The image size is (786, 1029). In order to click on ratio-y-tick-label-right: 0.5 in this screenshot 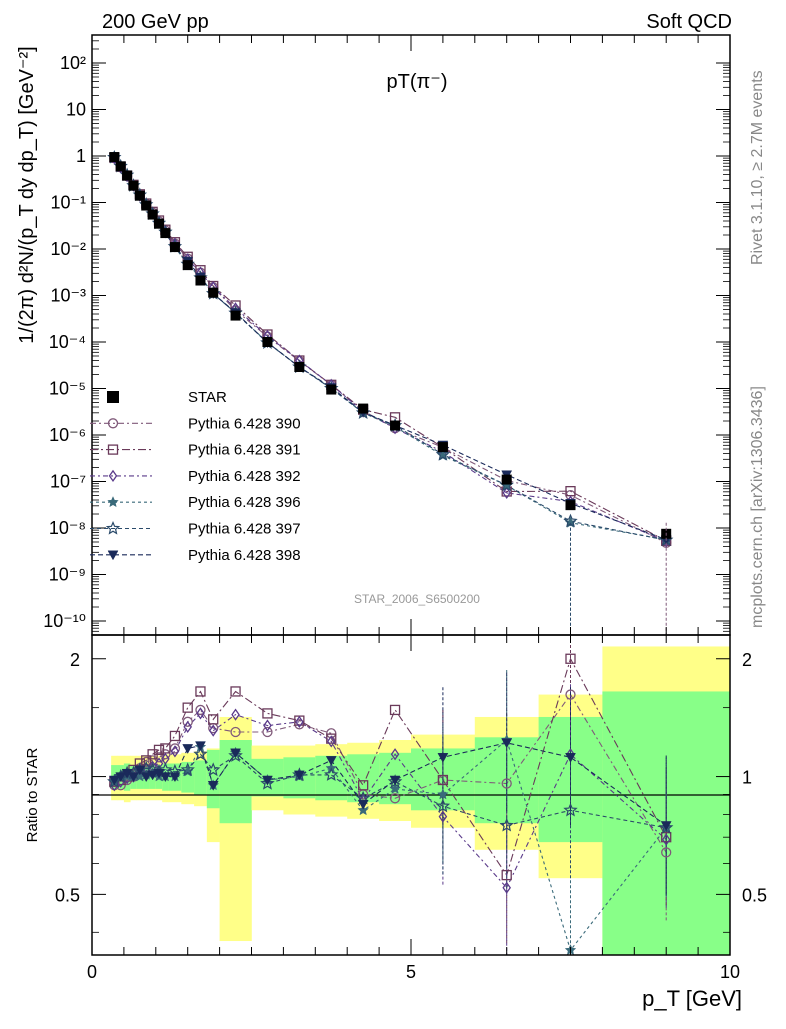, I will do `click(754, 895)`.